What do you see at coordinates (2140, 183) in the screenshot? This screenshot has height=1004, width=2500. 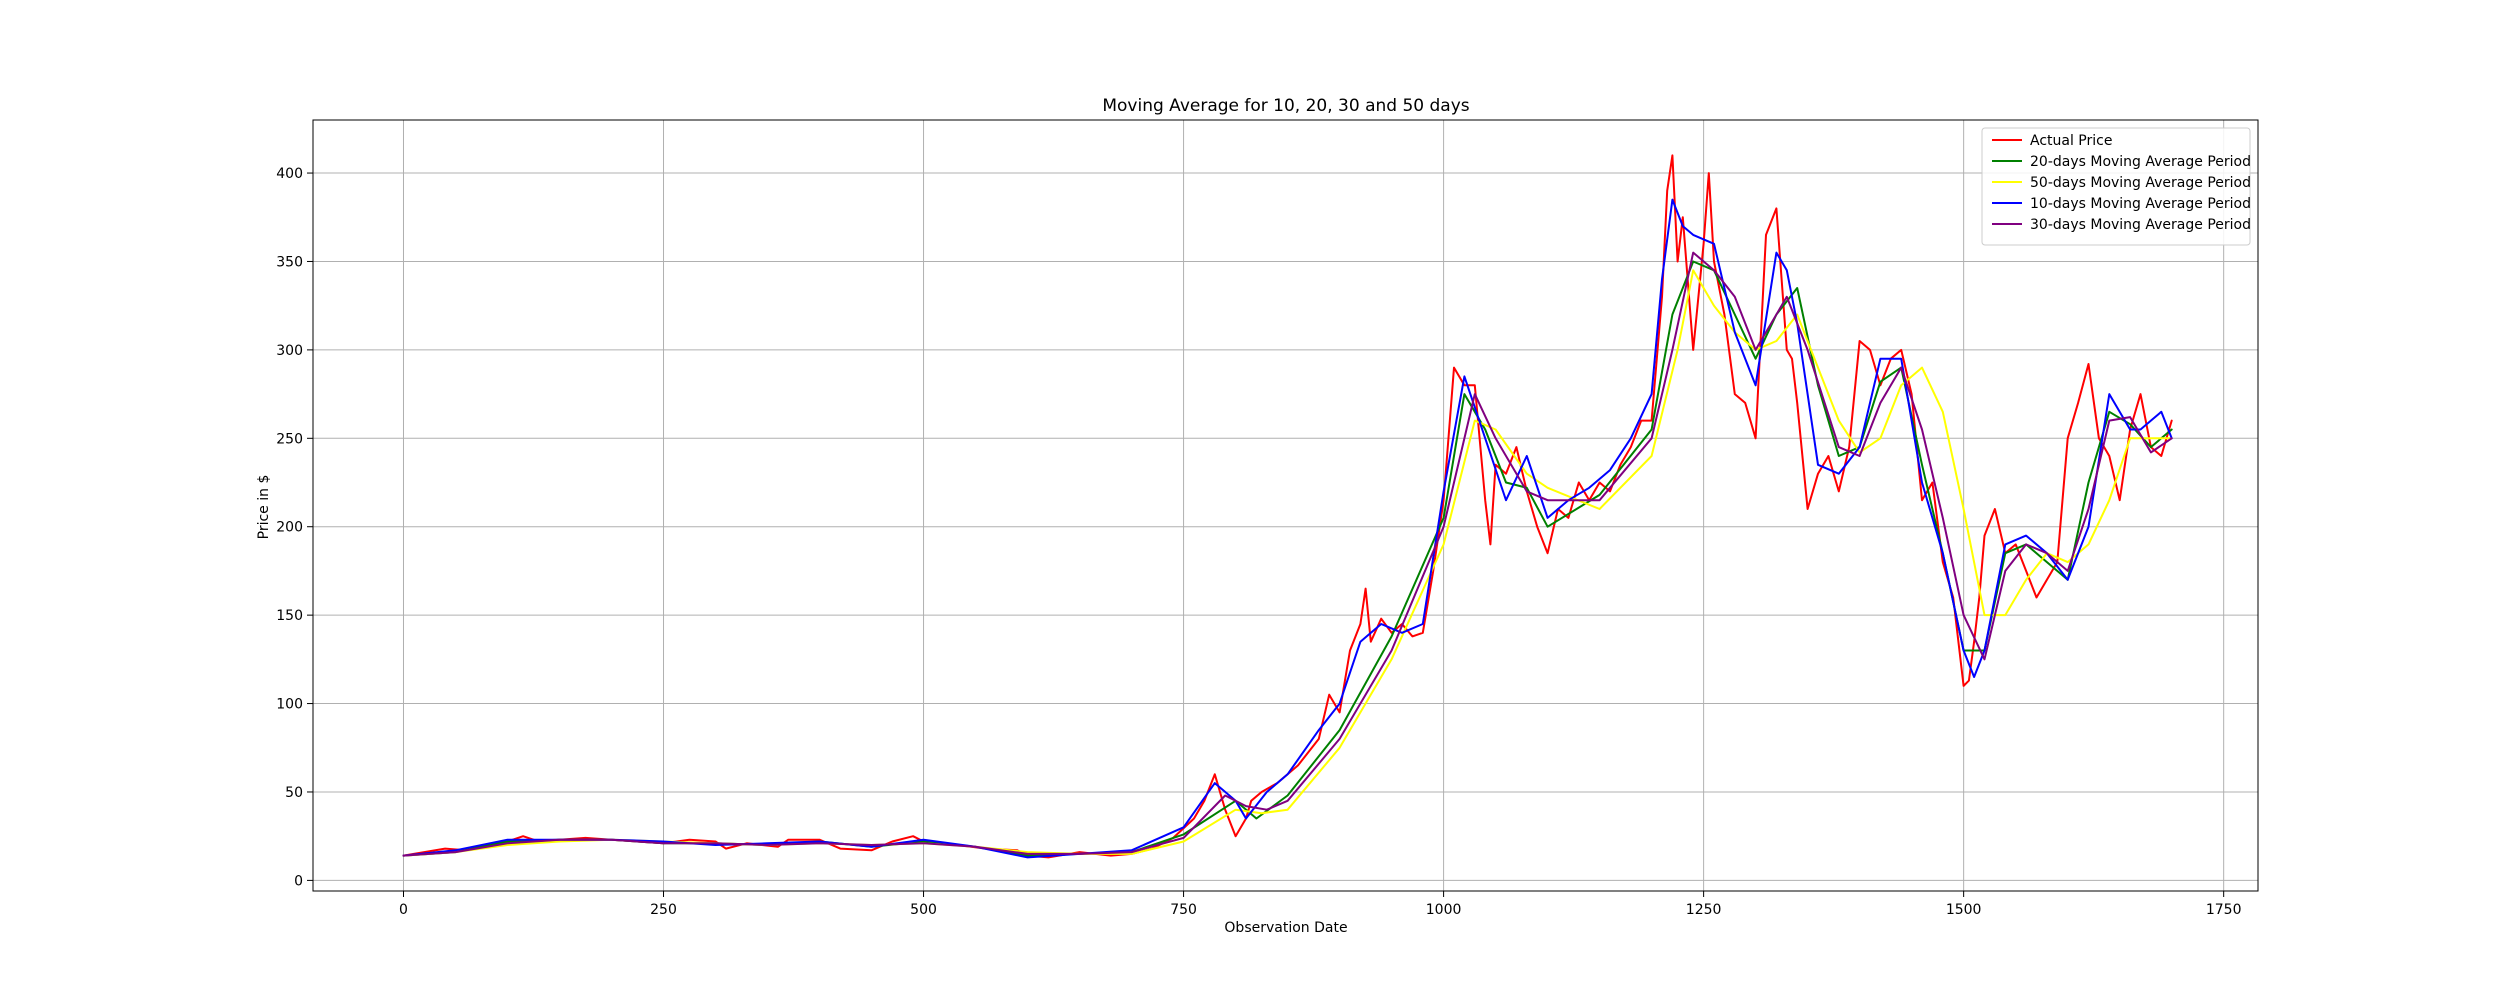 I see `legend-label: 50-days Moving Average Period` at bounding box center [2140, 183].